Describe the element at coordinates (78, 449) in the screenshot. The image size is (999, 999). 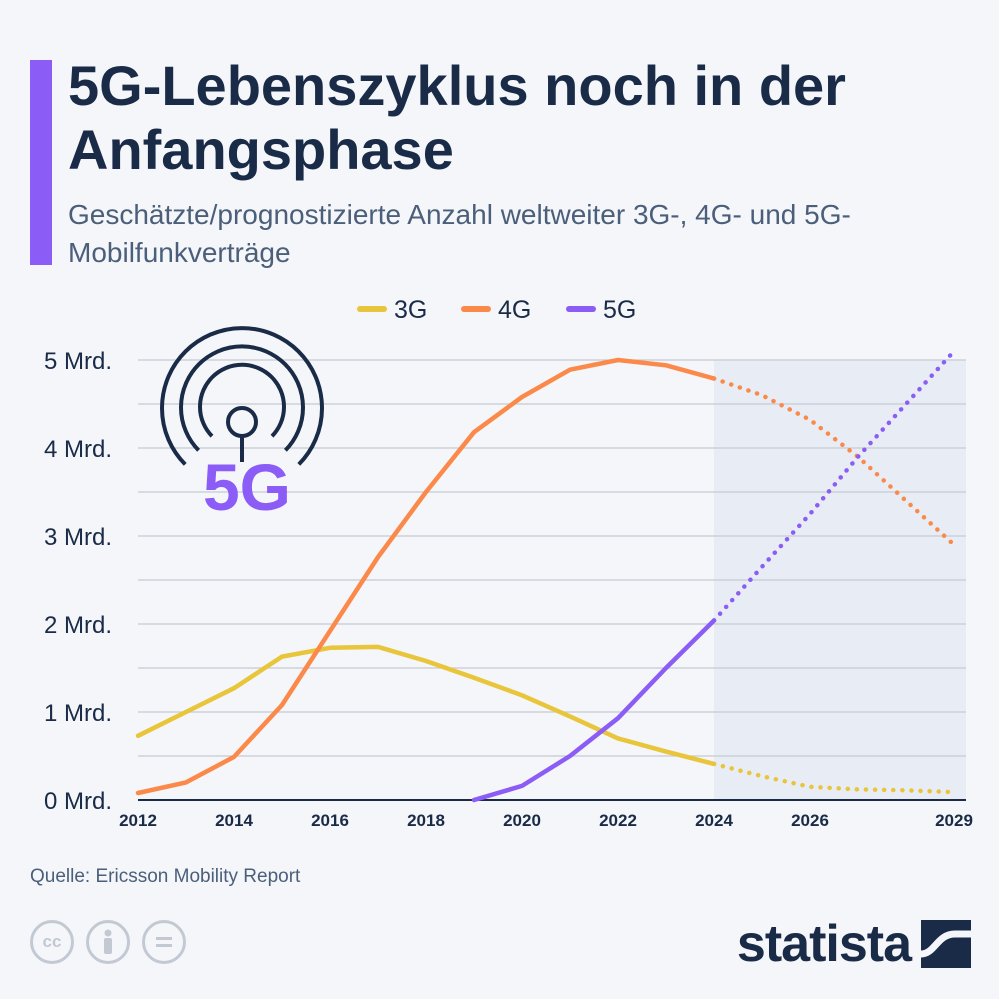
I see `y-tick-label: 4 Mrd.` at that location.